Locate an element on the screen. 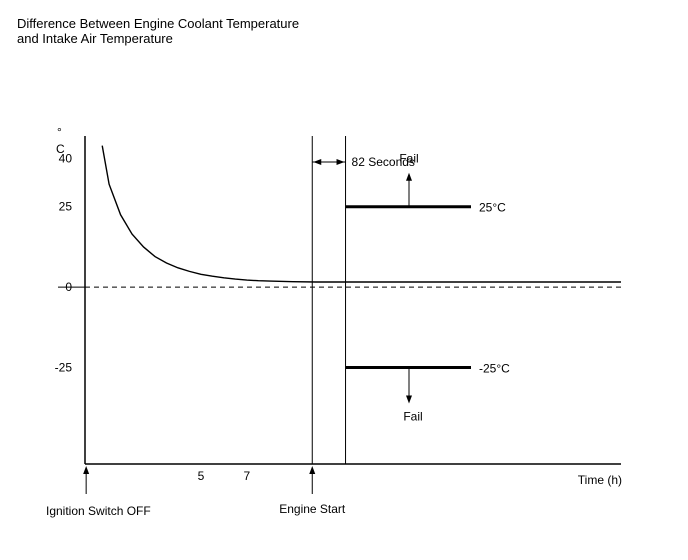 The image size is (688, 560). ignition-off-marker-arrow is located at coordinates (86, 470).